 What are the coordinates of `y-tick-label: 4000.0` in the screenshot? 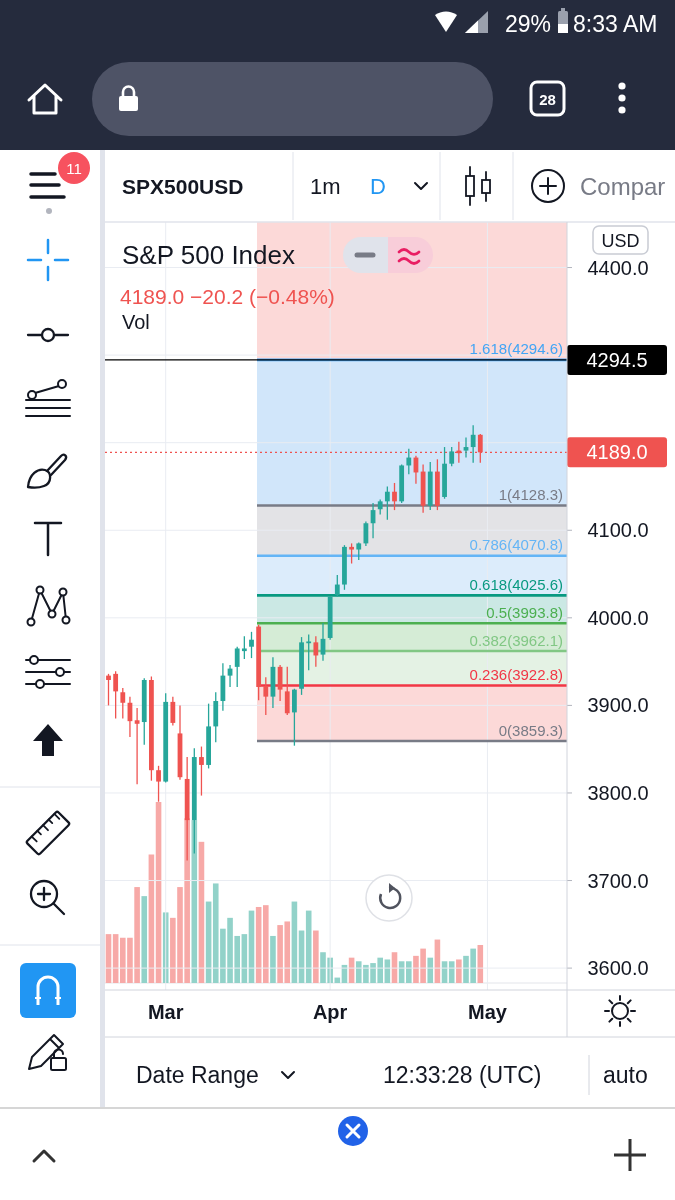 It's located at (618, 617).